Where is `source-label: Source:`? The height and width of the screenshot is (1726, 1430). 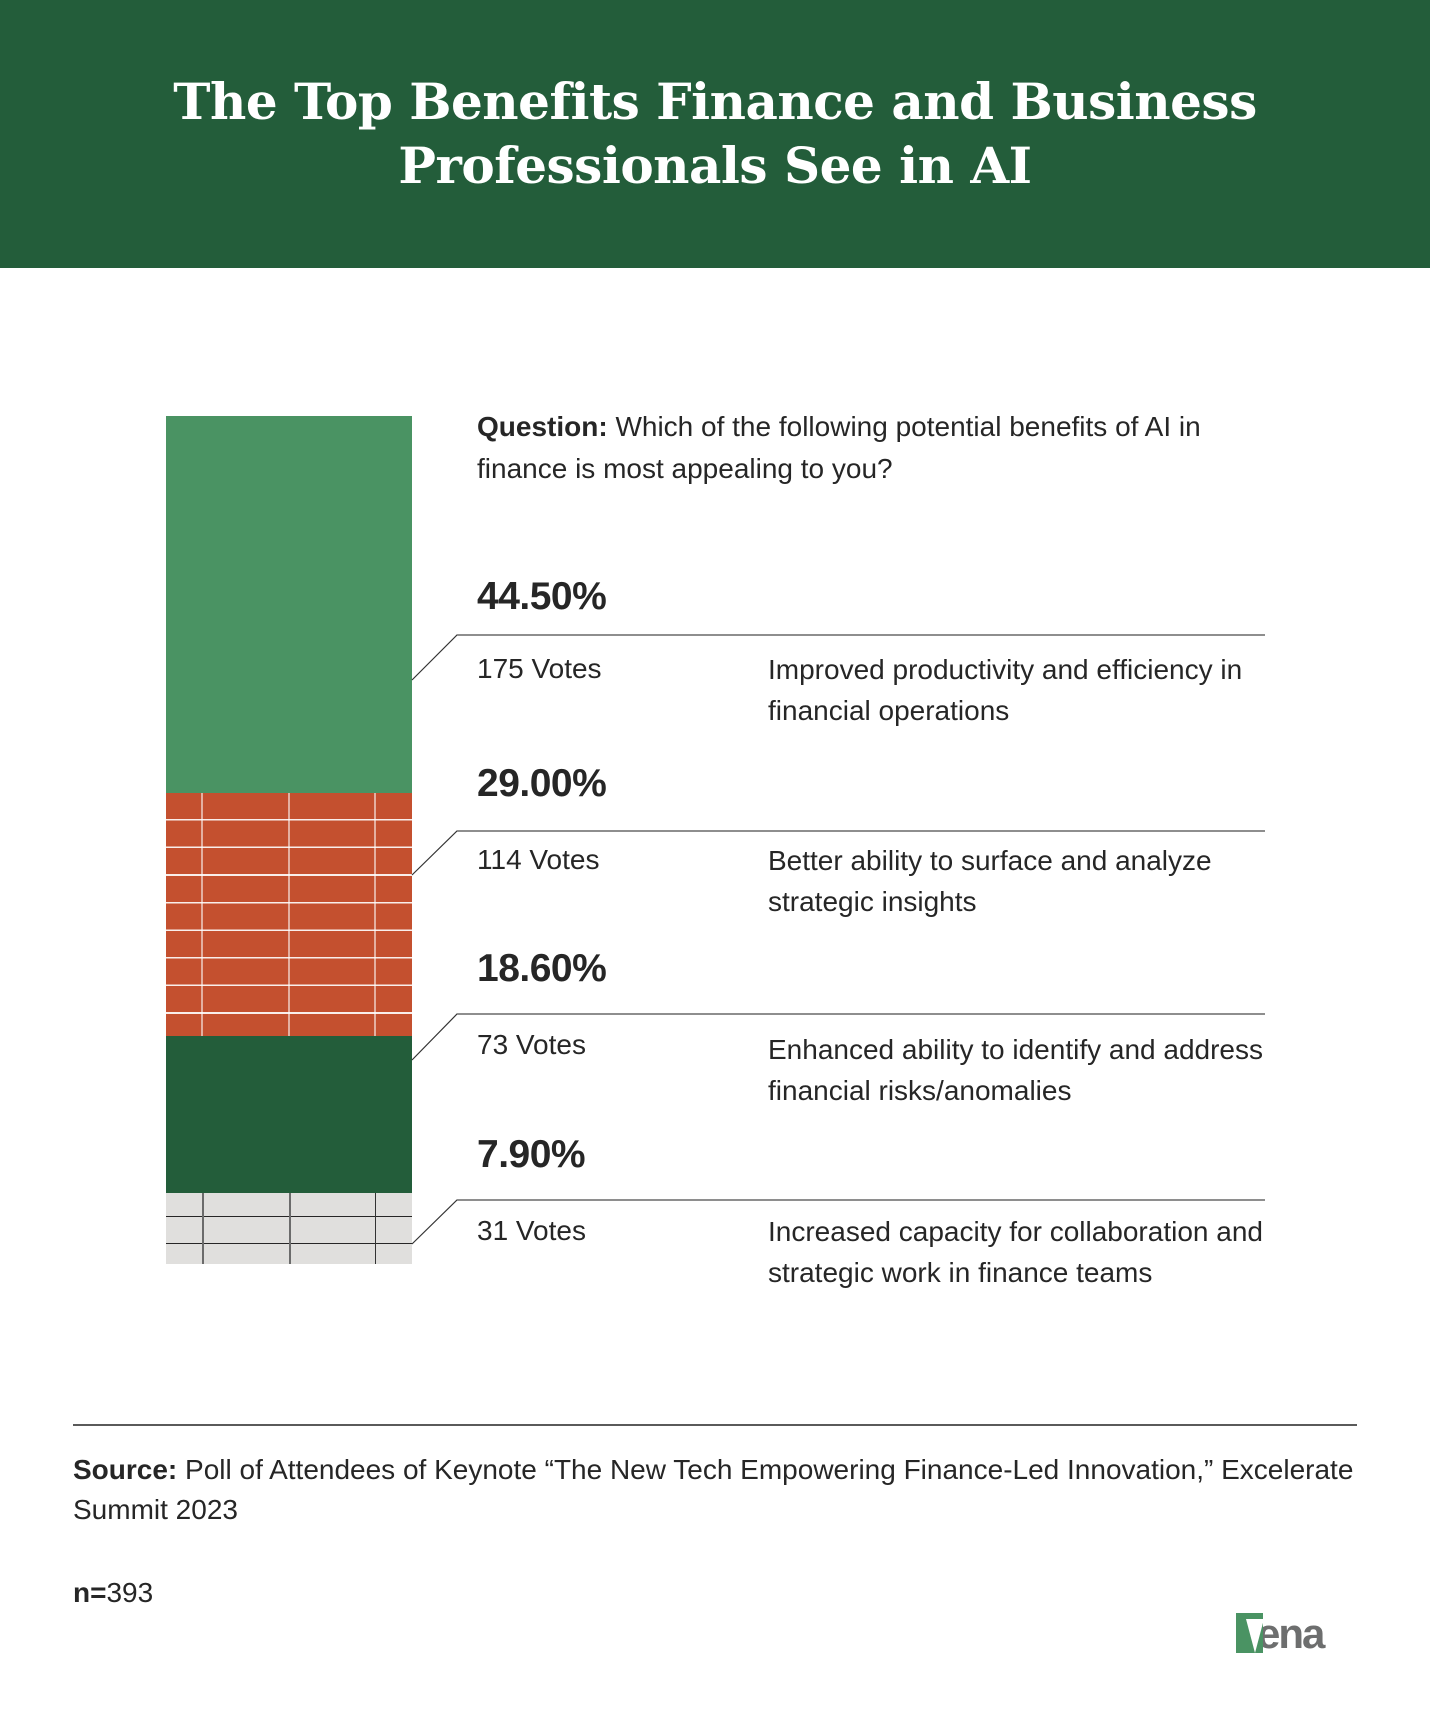
source-label: Source: is located at coordinates (125, 1469).